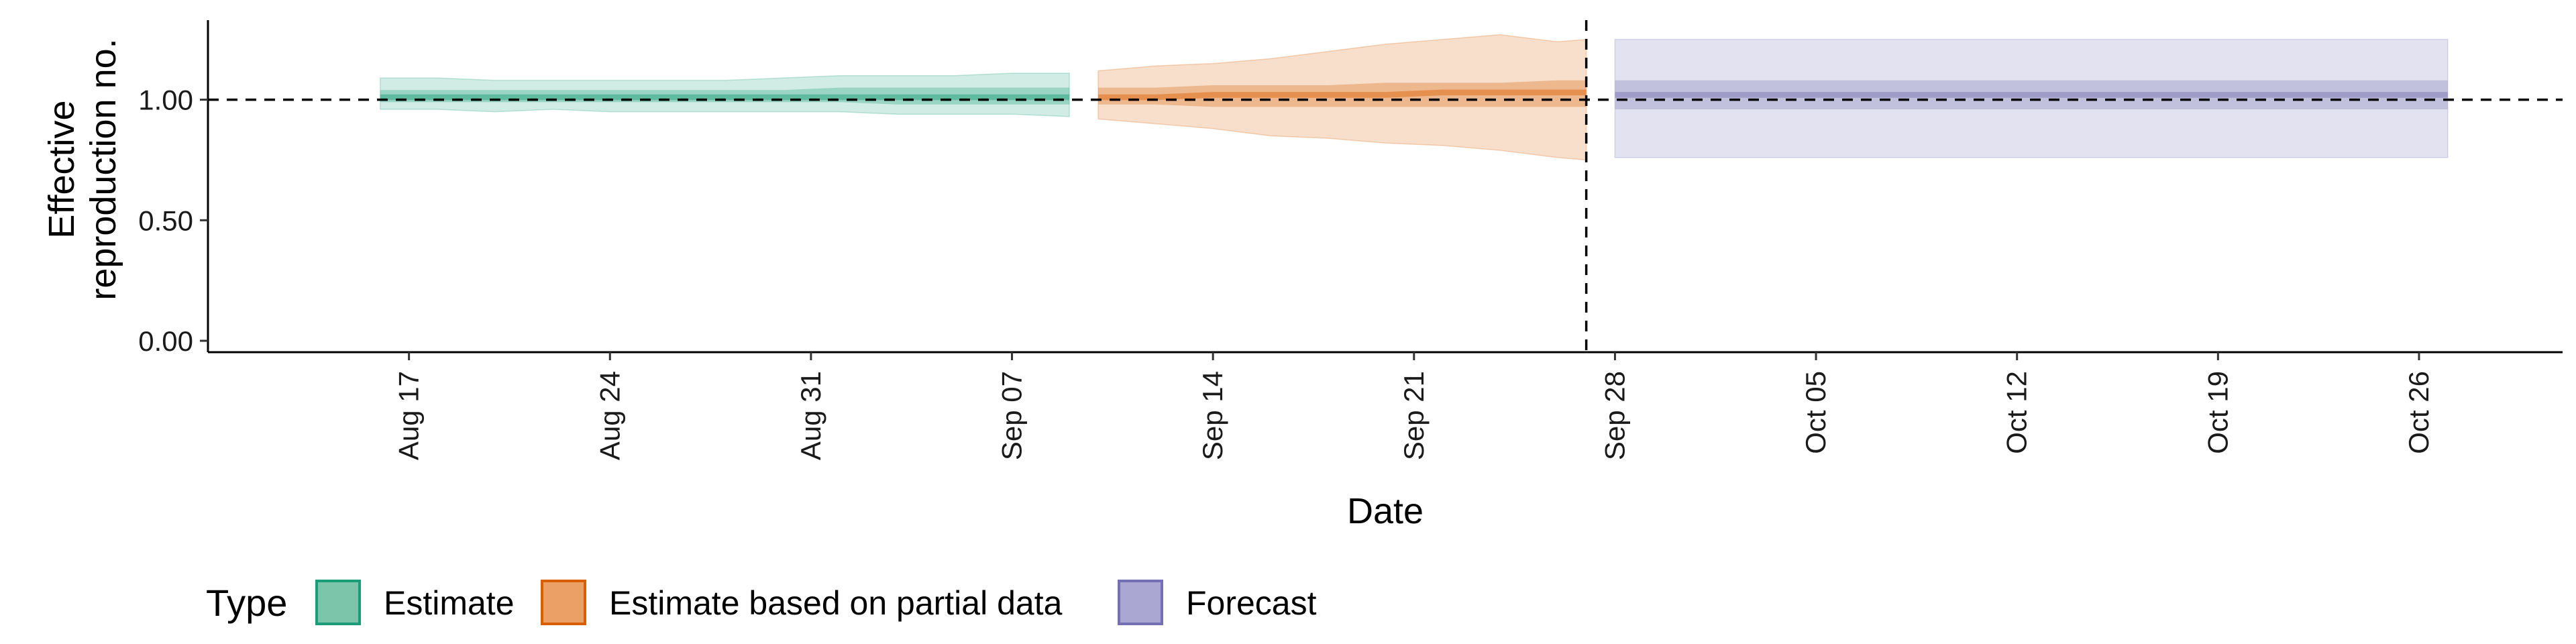 Image resolution: width=2576 pixels, height=644 pixels. I want to click on x-tick-label: Sep 14, so click(1212, 415).